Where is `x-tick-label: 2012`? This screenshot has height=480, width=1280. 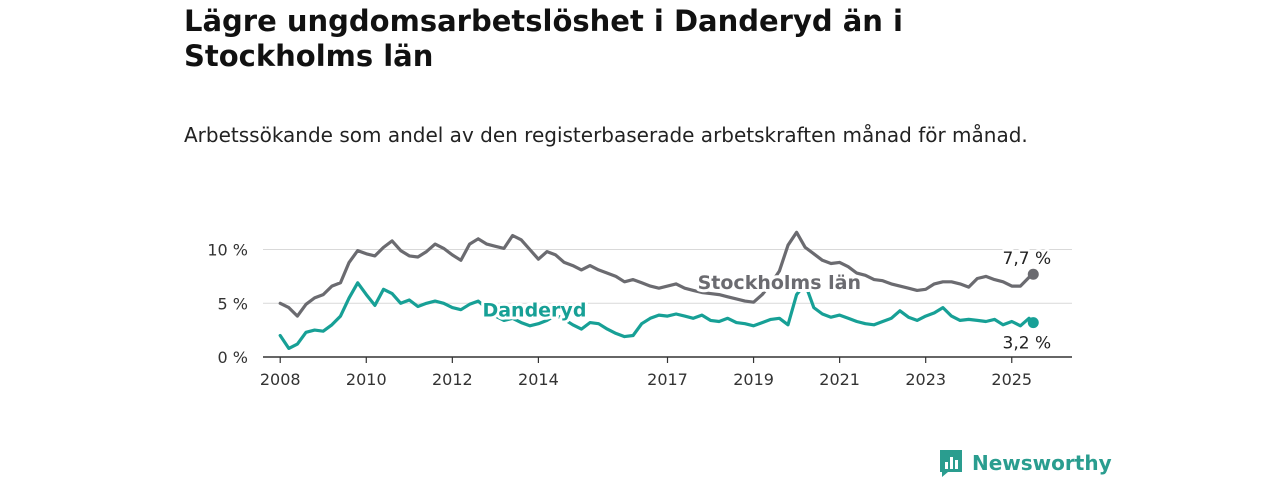 x-tick-label: 2012 is located at coordinates (452, 379).